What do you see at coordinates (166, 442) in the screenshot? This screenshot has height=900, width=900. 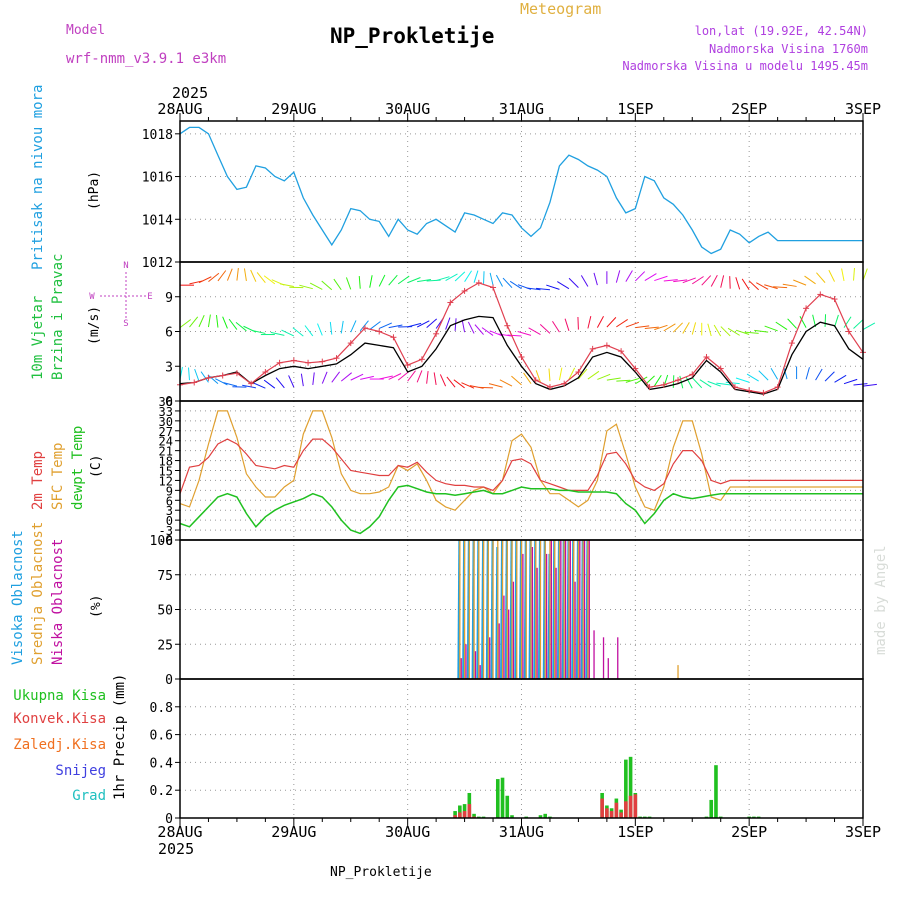 I see `y-tick-label: 24` at bounding box center [166, 442].